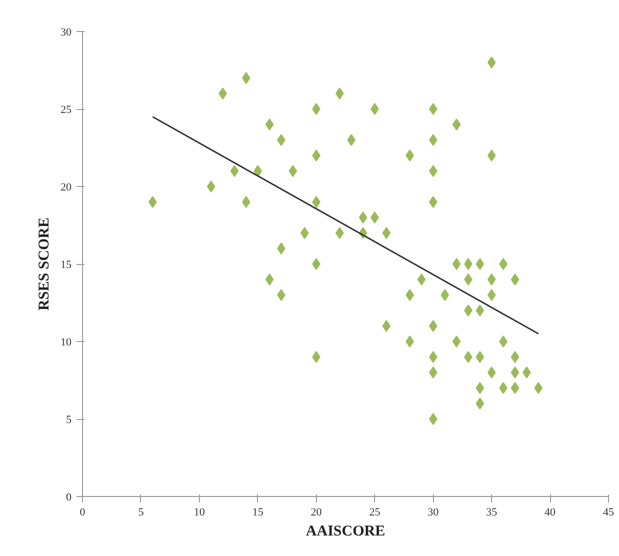 The width and height of the screenshot is (619, 556). I want to click on y-tick-label: 25, so click(66, 110).